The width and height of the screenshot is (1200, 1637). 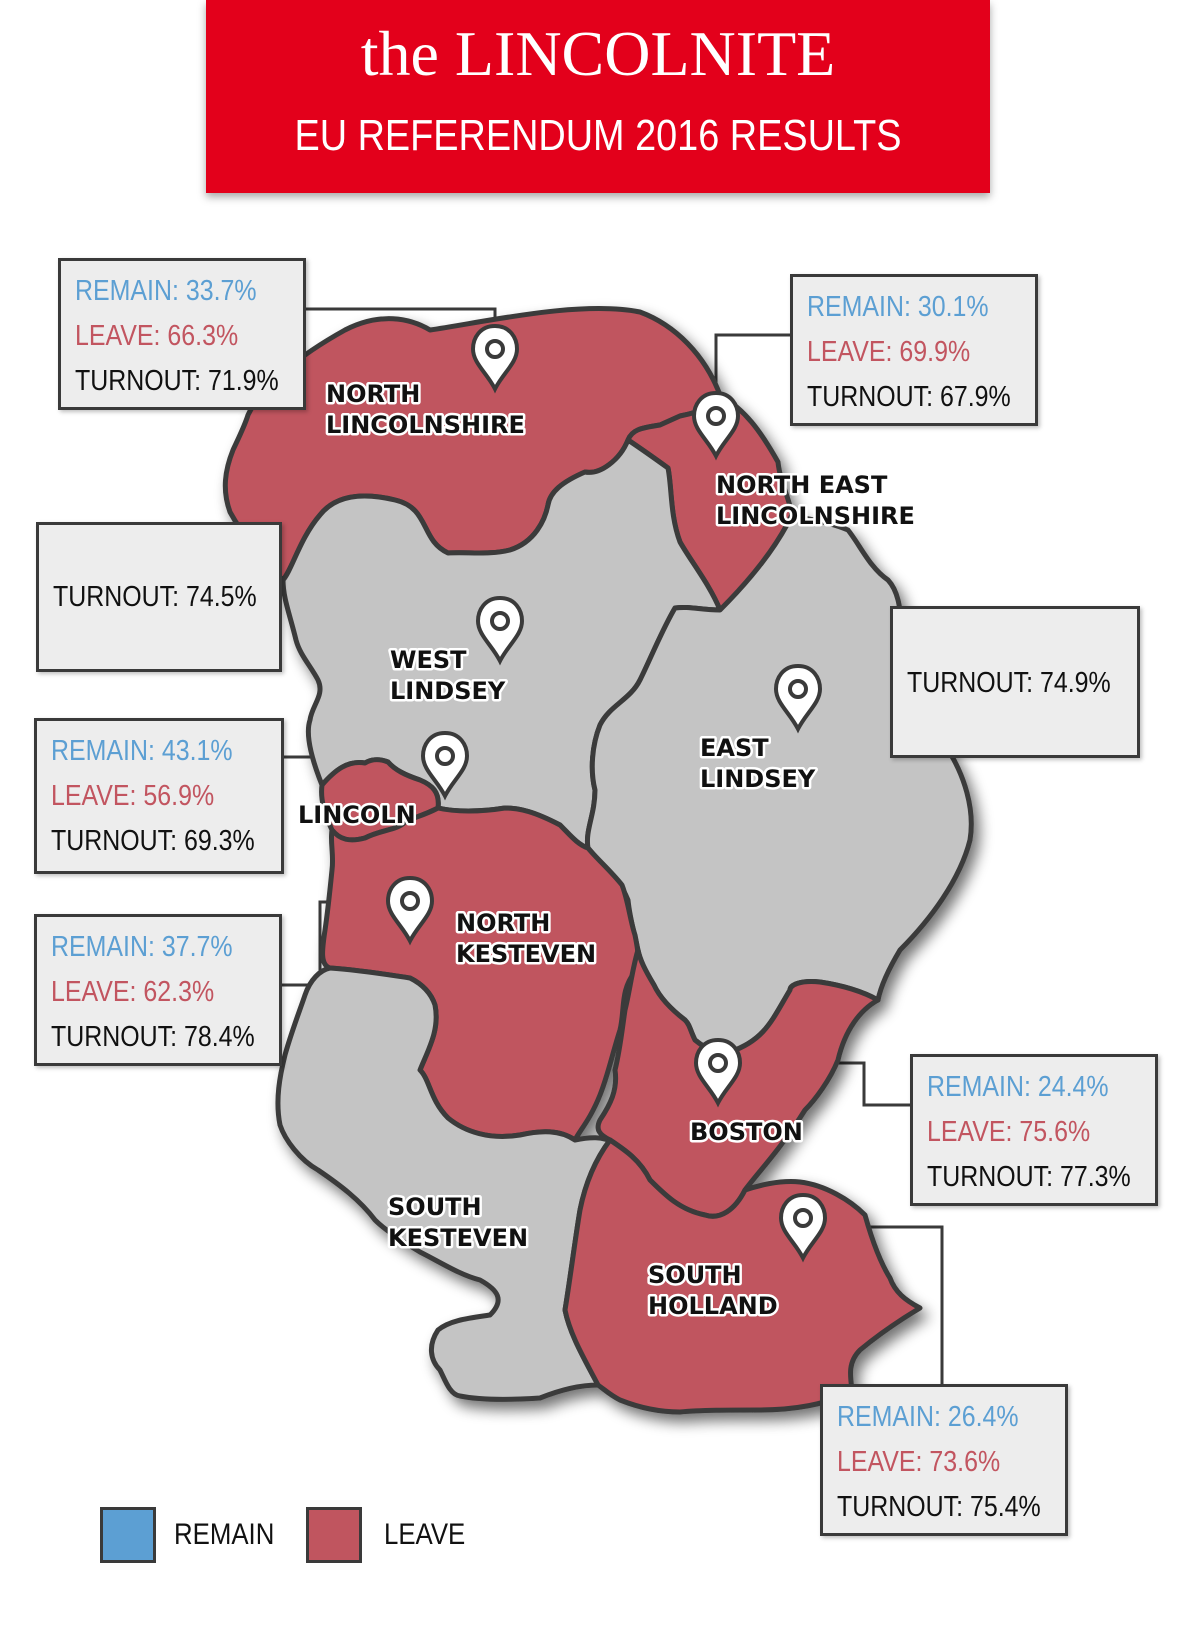 I want to click on remain-percentage: REMAIN: 37.7%, so click(x=142, y=947).